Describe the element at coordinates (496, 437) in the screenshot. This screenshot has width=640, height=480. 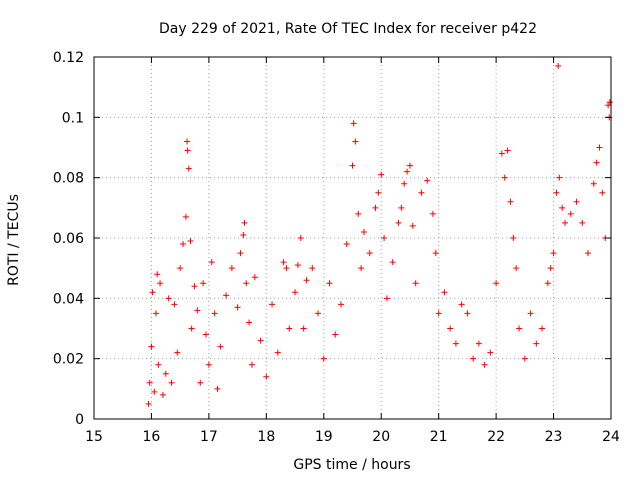
I see `x-tick-label: 22` at that location.